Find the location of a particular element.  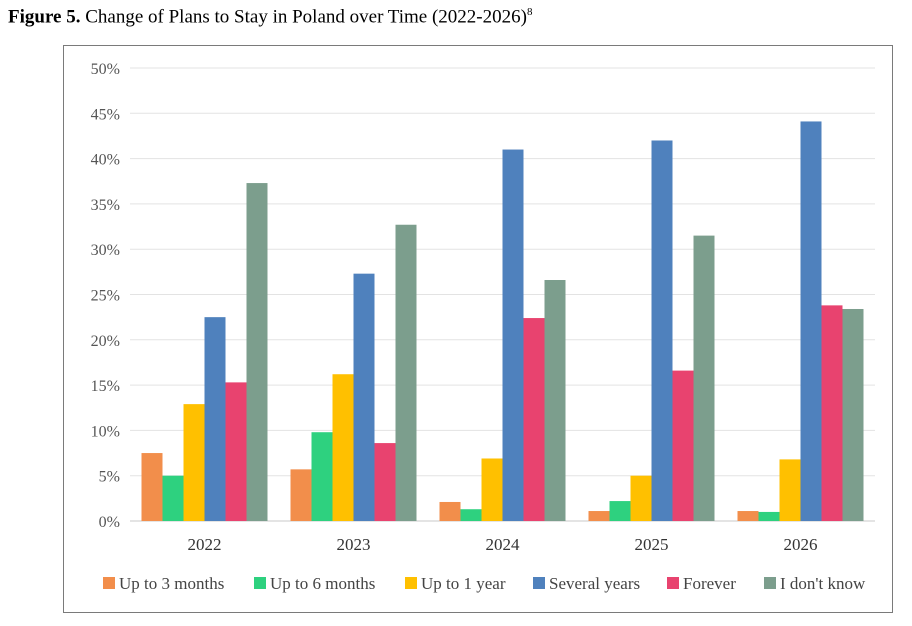

y-tick-label: 10% is located at coordinates (105, 431).